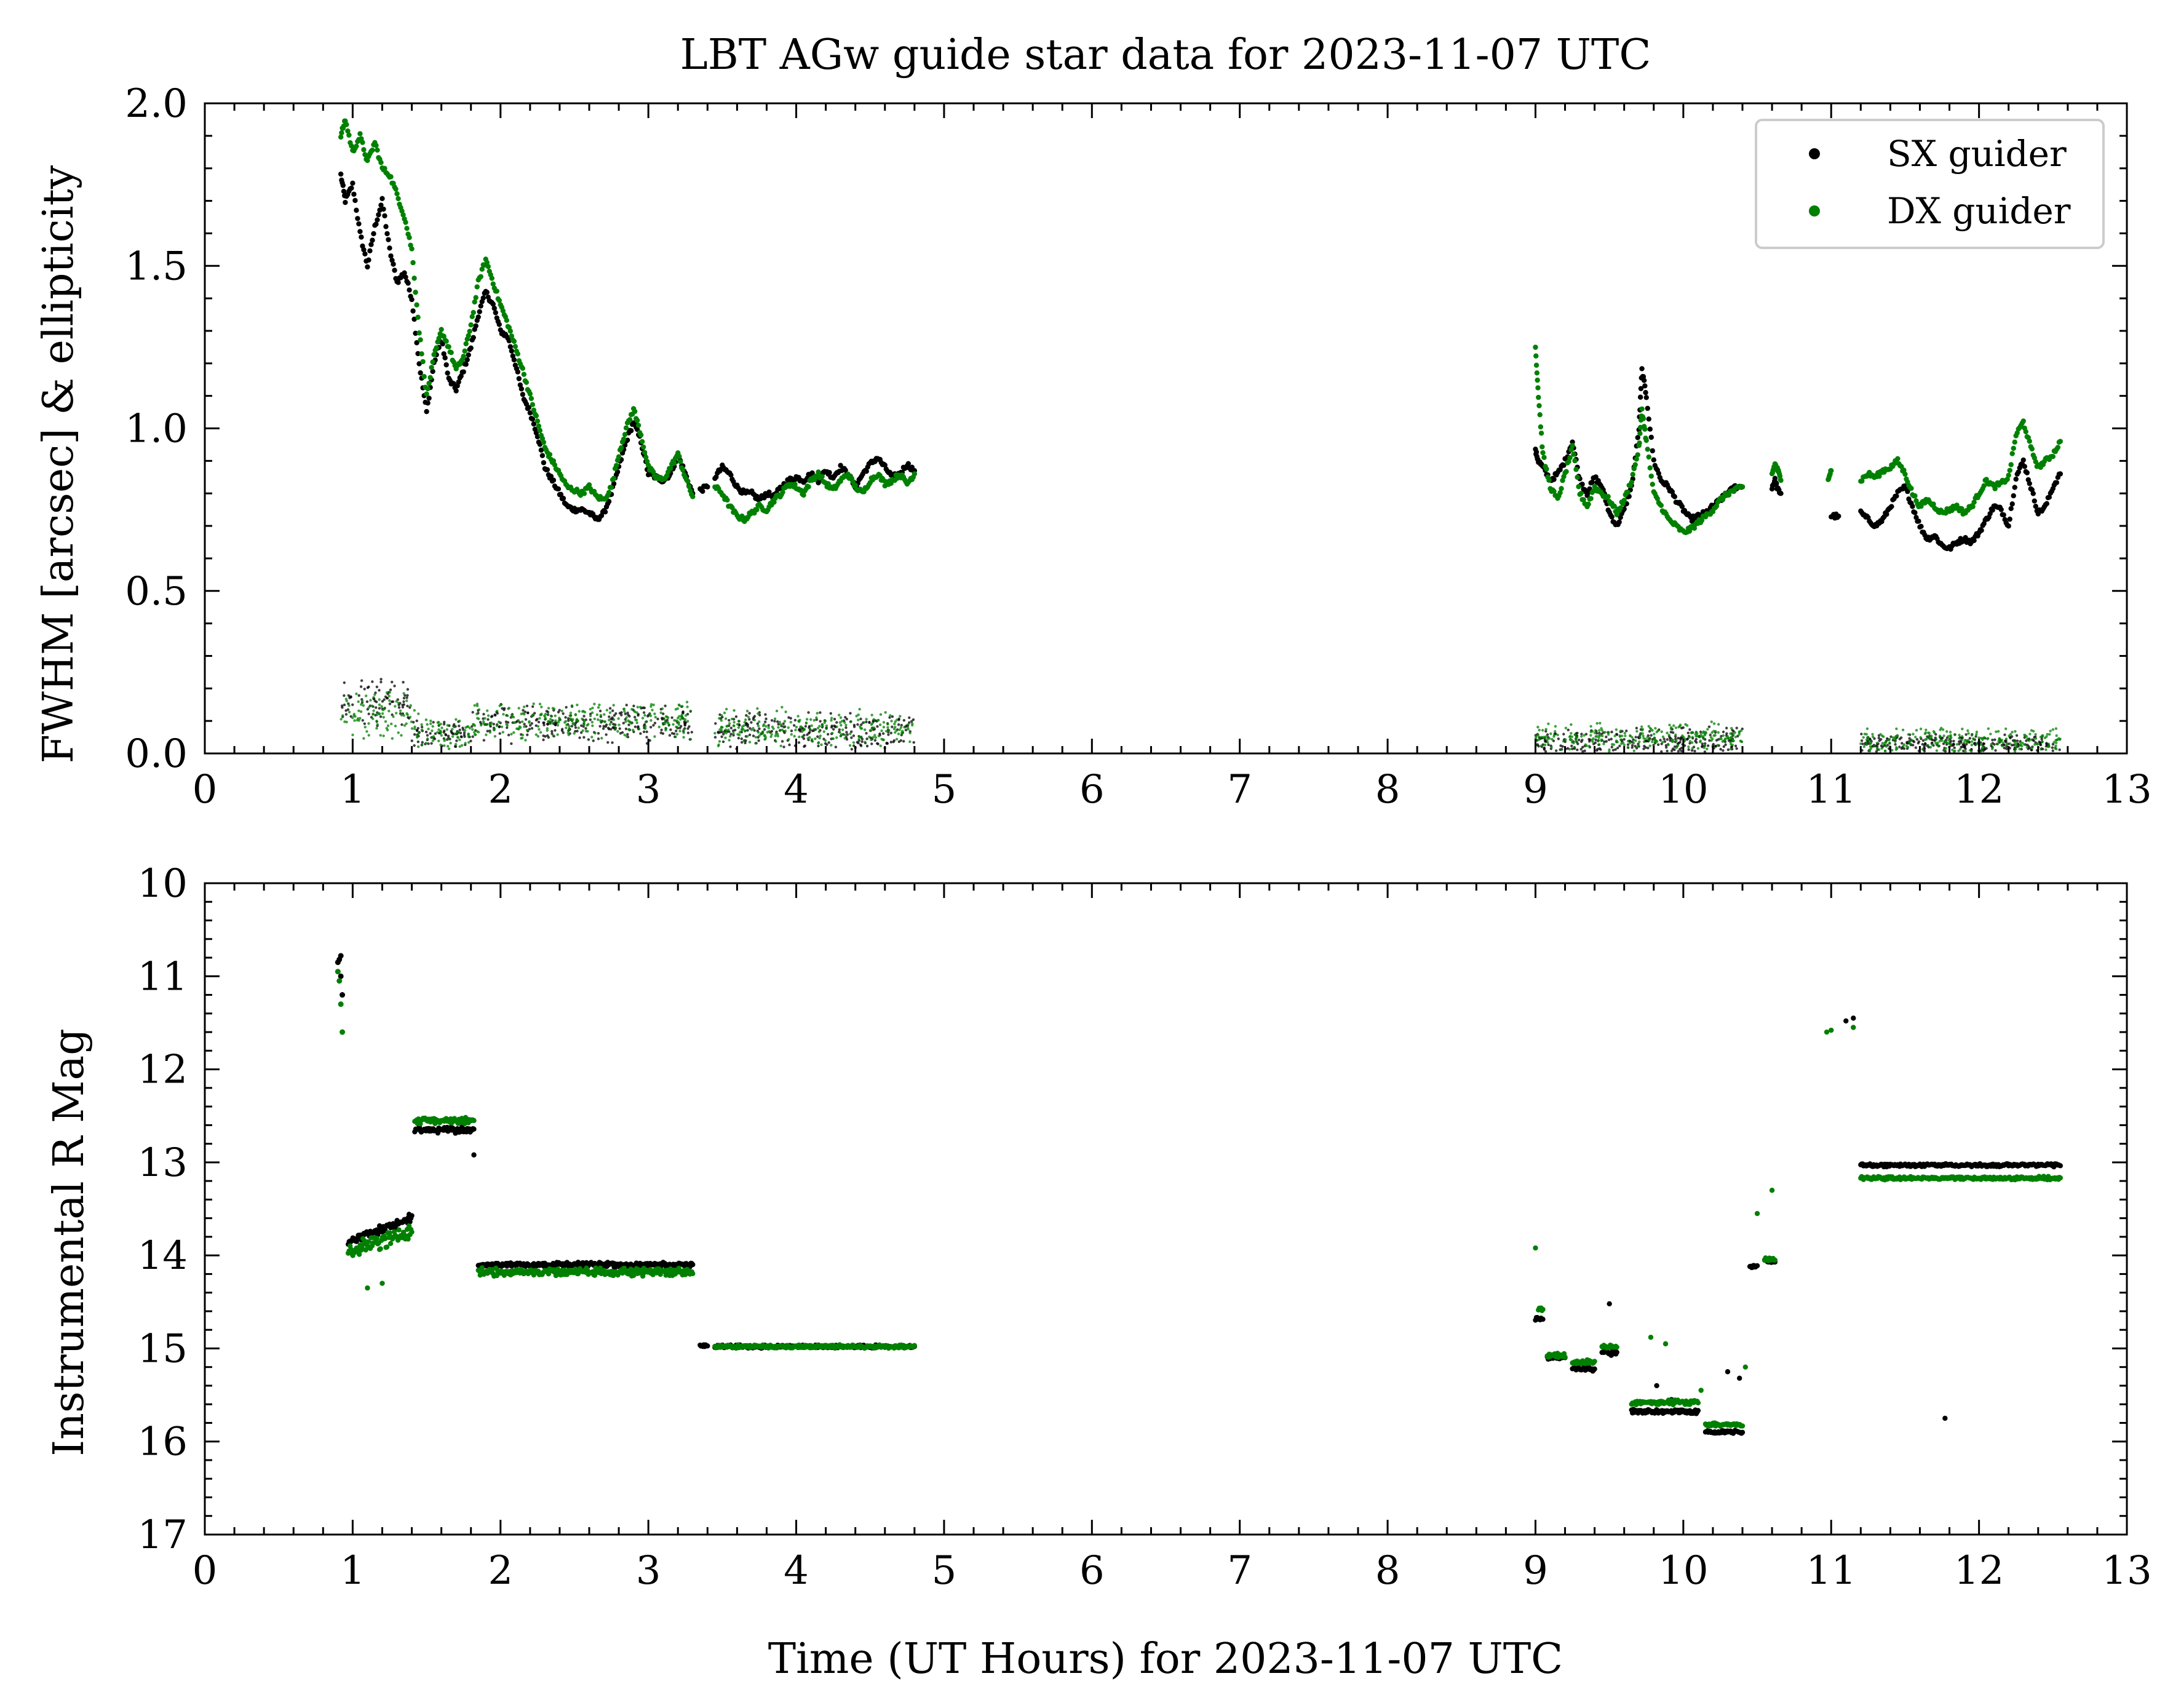  What do you see at coordinates (58, 464) in the screenshot?
I see `top-y-axis-label: FWHM [arcsec] & ellipticity` at bounding box center [58, 464].